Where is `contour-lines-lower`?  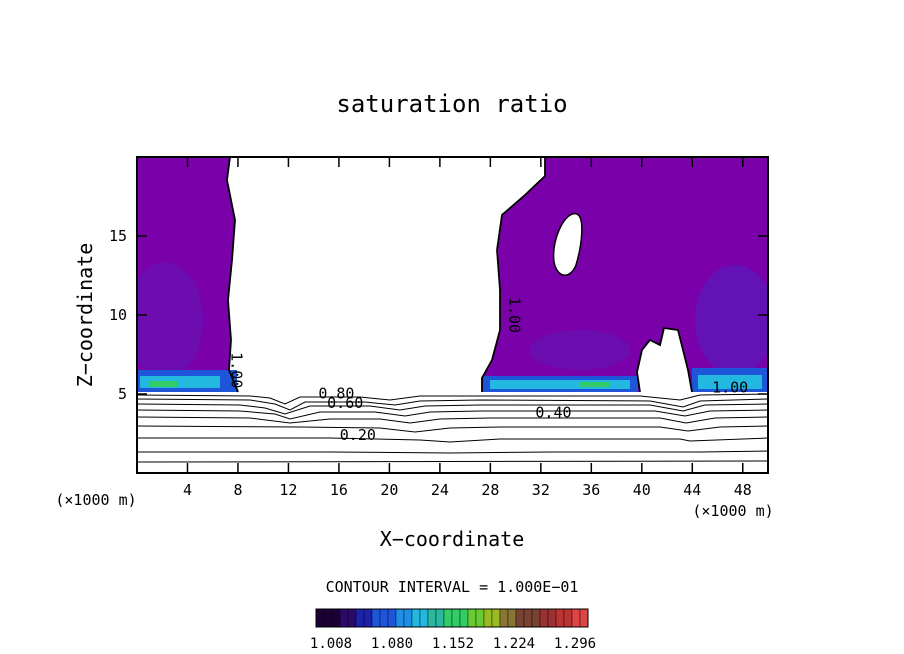 contour-lines-lower is located at coordinates (452, 428).